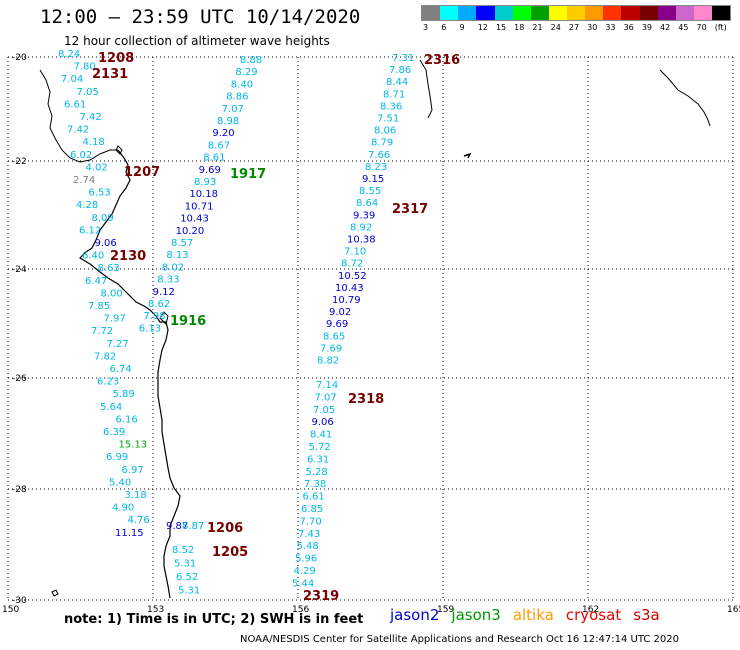  Describe the element at coordinates (476, 615) in the screenshot. I see `satellite-legend-item: jason3` at that location.